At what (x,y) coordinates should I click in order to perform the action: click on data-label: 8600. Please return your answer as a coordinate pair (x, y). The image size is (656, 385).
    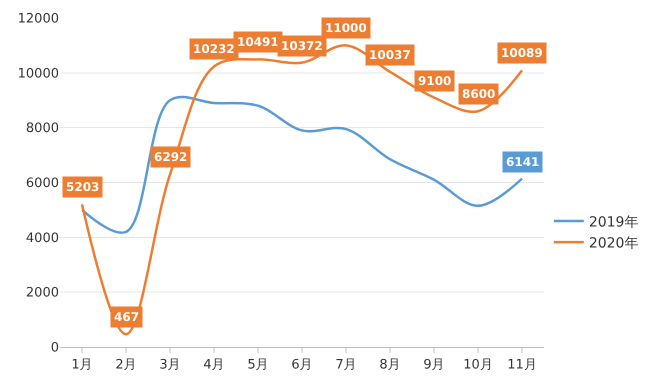
    Looking at the image, I should click on (479, 94).